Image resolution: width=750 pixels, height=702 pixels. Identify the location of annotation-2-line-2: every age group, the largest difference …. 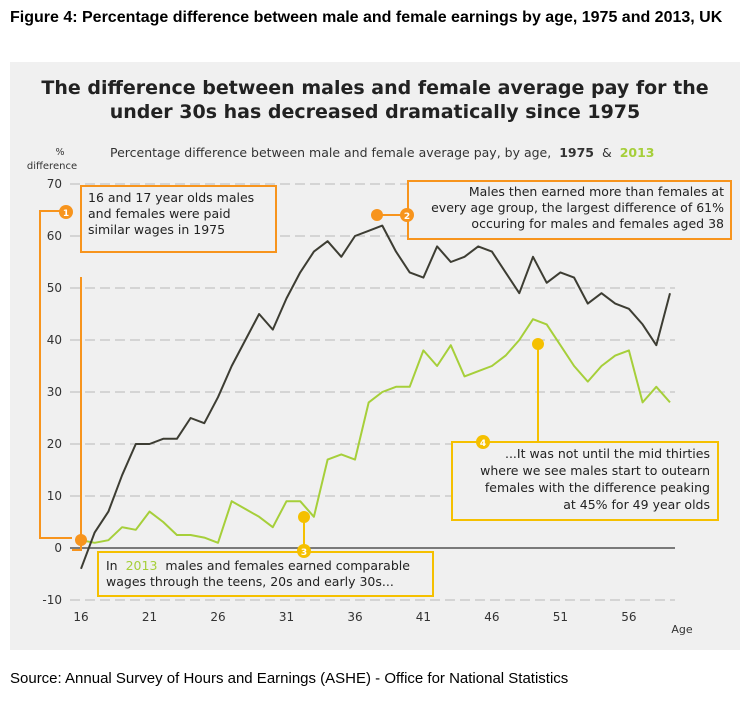
(577, 207).